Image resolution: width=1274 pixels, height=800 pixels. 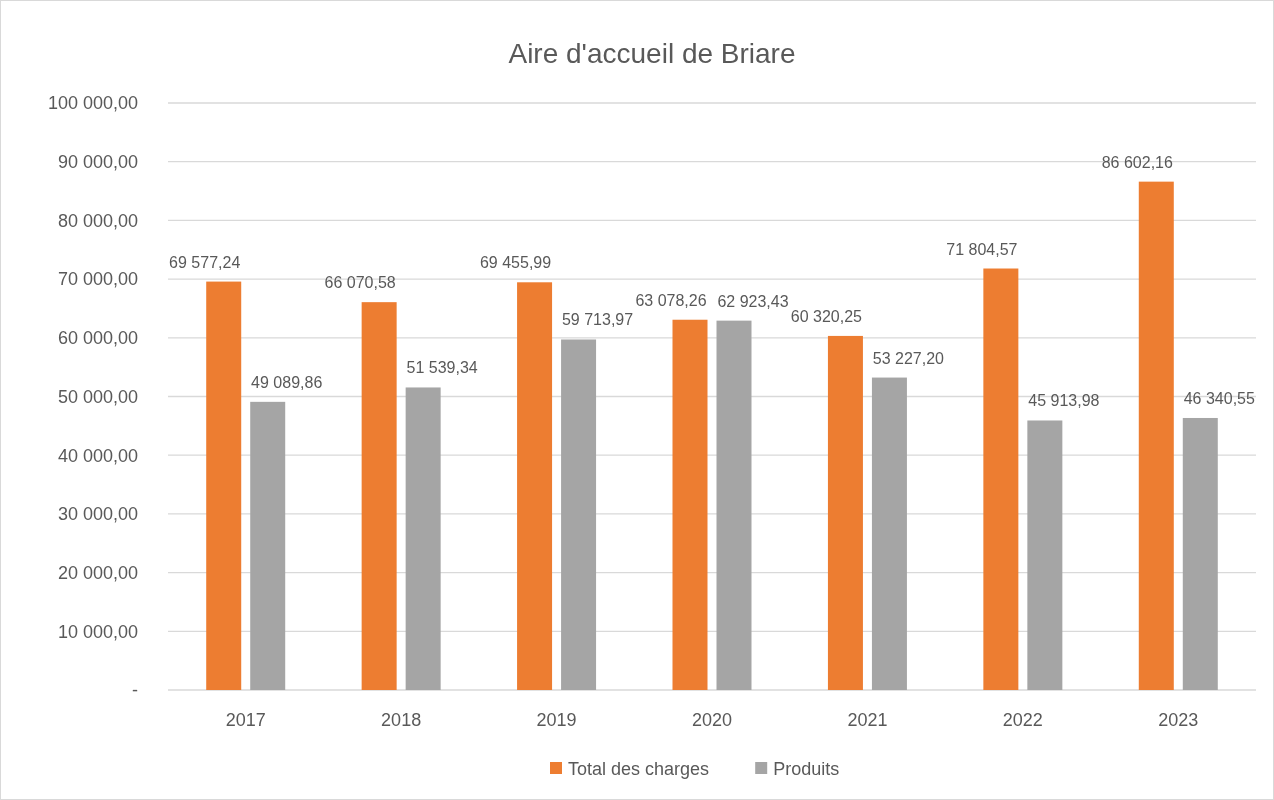 What do you see at coordinates (556, 720) in the screenshot?
I see `x-tick-label: 2019` at bounding box center [556, 720].